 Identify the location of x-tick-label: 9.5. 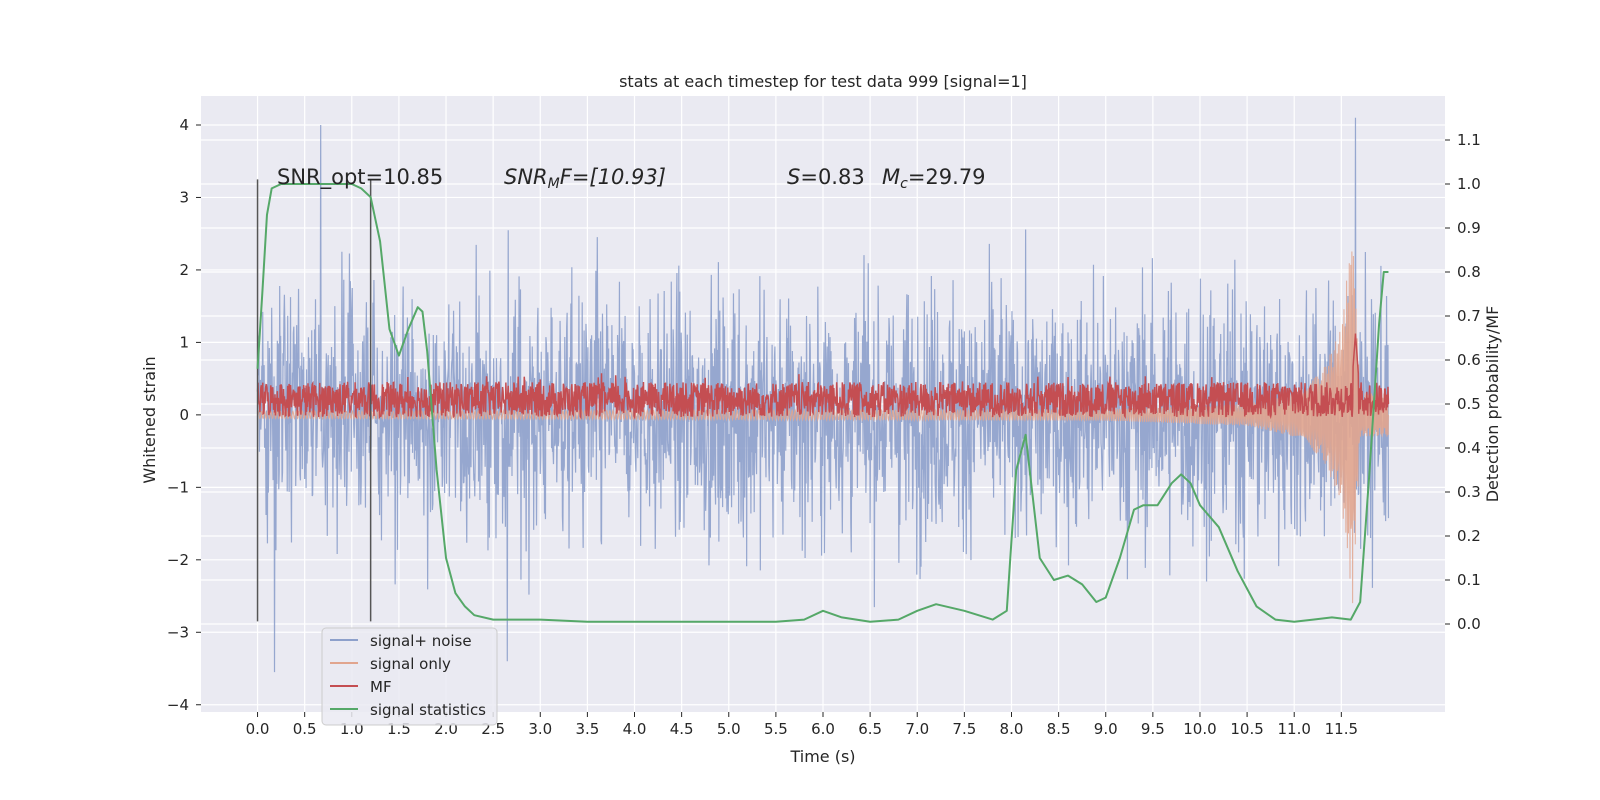
(1153, 729).